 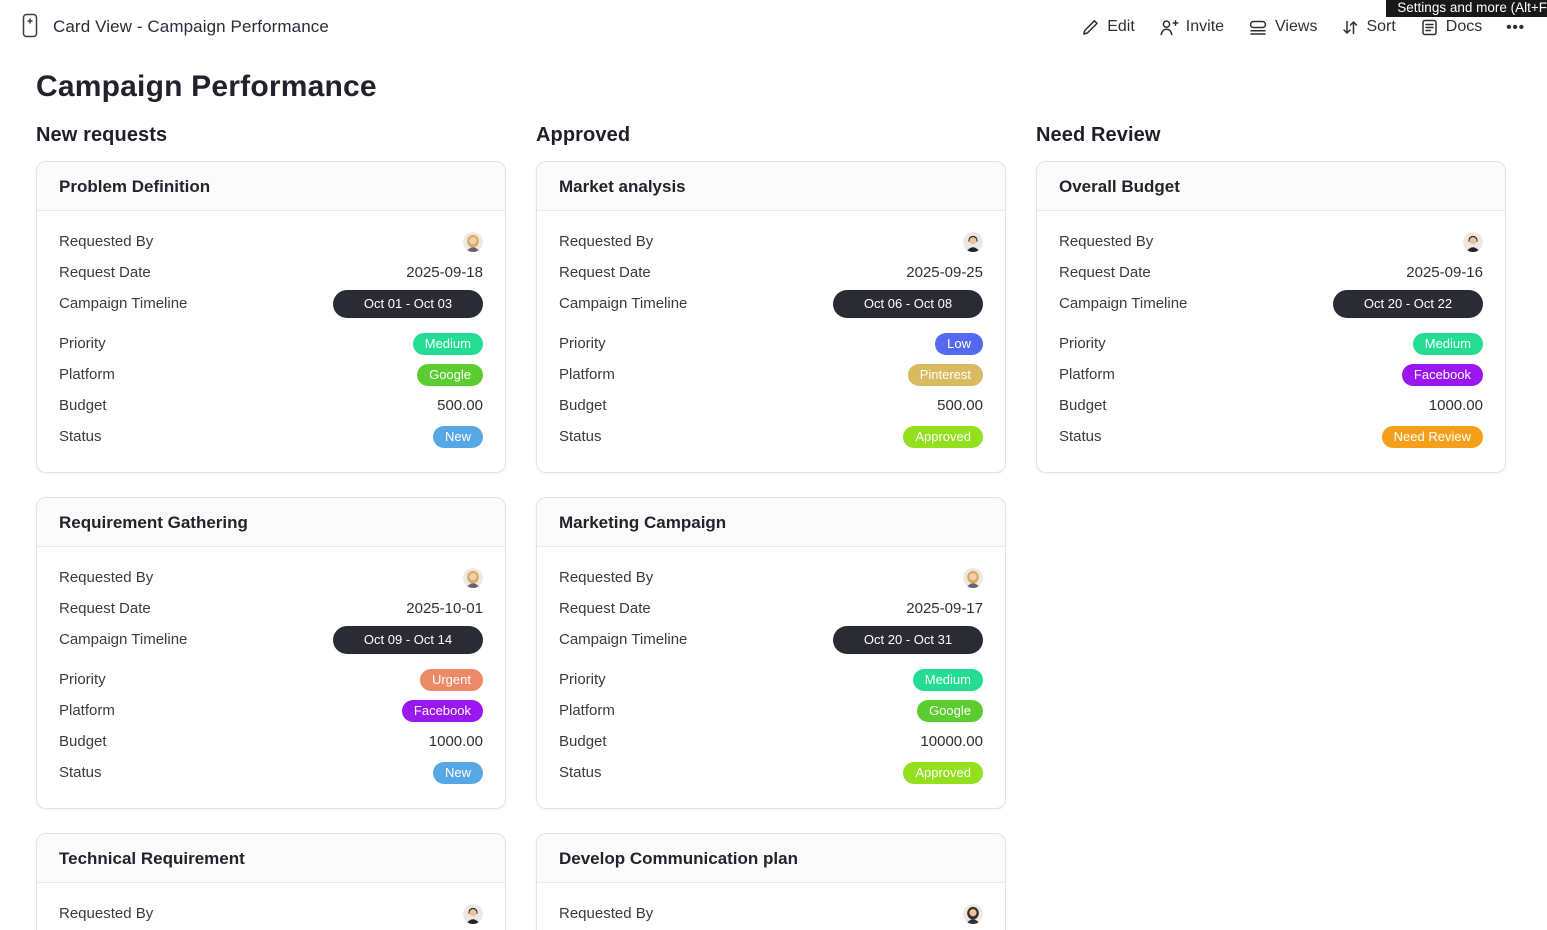 What do you see at coordinates (771, 522) in the screenshot?
I see `card-header: Marketing Campaign` at bounding box center [771, 522].